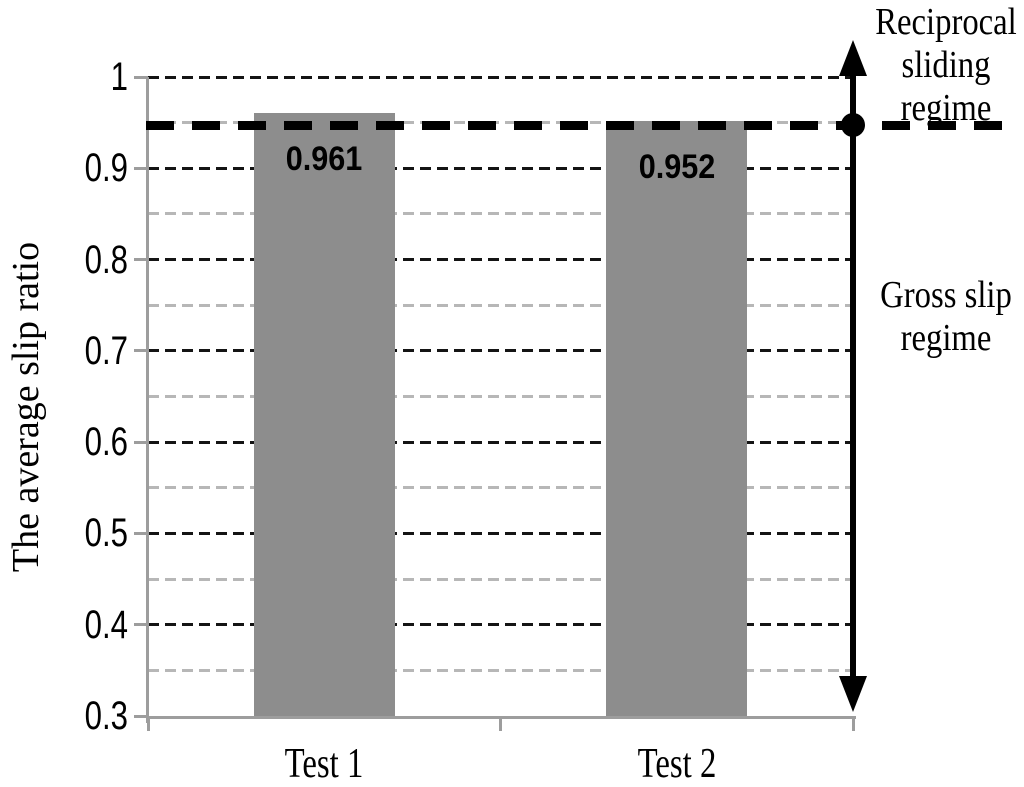 The image size is (1024, 787). I want to click on bar-value-label: 0.952, so click(677, 166).